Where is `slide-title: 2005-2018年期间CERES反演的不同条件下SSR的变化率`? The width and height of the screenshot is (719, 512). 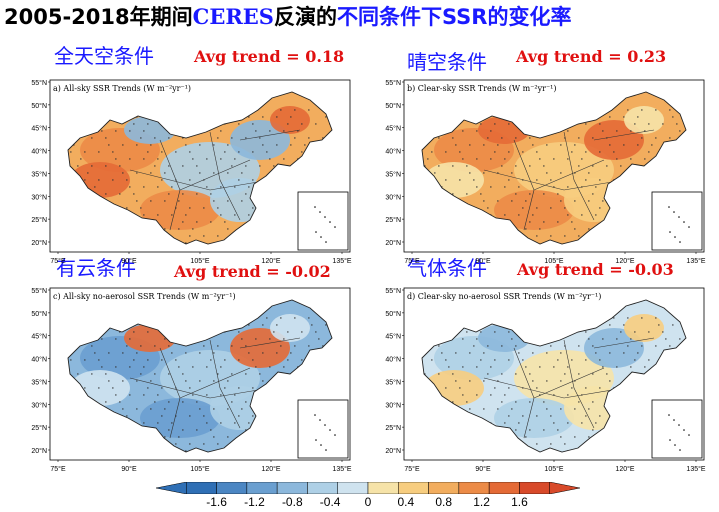 slide-title: 2005-2018年期间CERES反演的不同条件下SSR的变化率 is located at coordinates (287, 17).